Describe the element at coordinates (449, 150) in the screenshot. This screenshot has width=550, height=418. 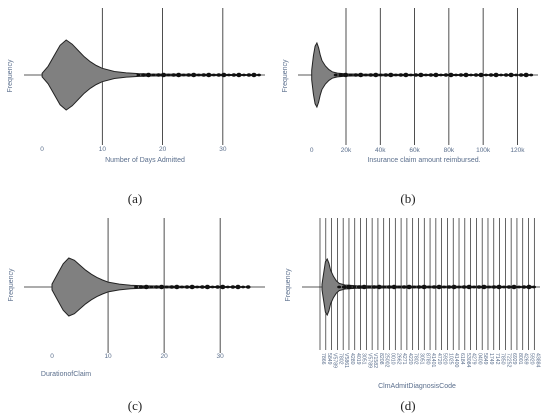
I see `x-tick-label: 80k` at that location.